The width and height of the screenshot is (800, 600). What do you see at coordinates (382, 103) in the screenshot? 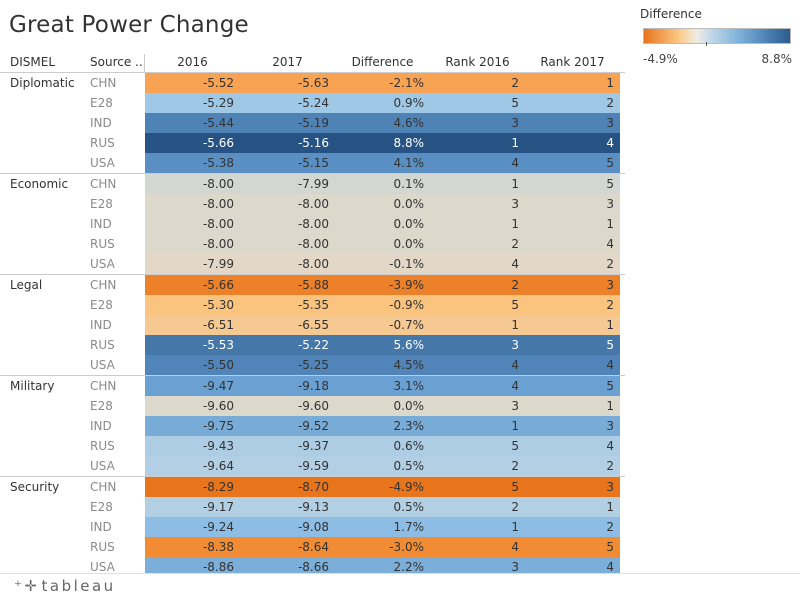
I see `heat-cell: -5.29 -5.24 0.9% 5 2` at bounding box center [382, 103].